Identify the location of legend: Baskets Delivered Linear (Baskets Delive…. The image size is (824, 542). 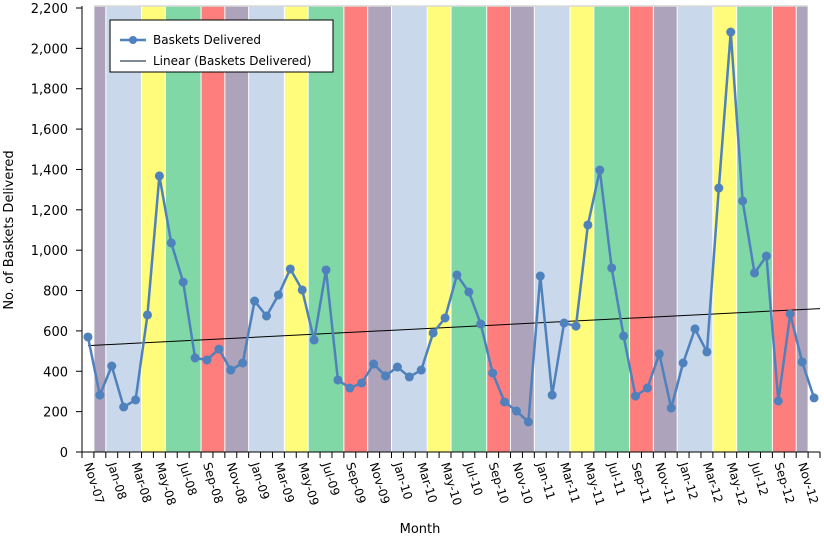
(221, 46).